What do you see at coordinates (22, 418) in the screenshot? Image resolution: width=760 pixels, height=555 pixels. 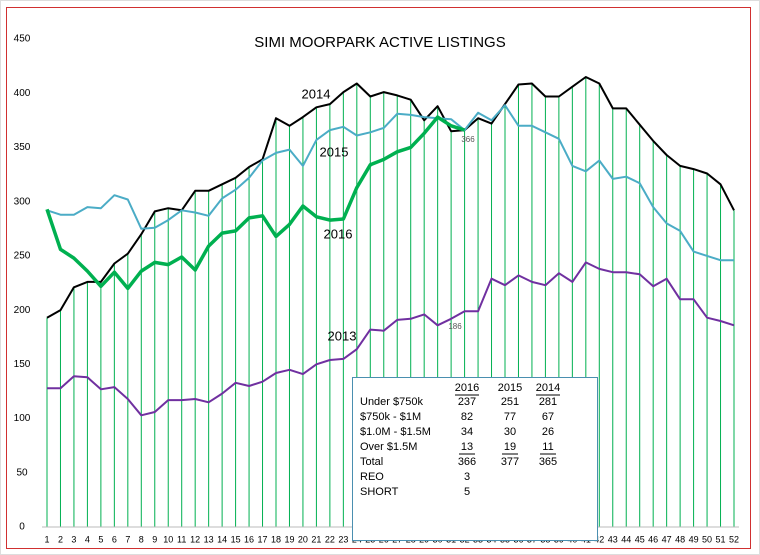 I see `y-tick-label: 100` at bounding box center [22, 418].